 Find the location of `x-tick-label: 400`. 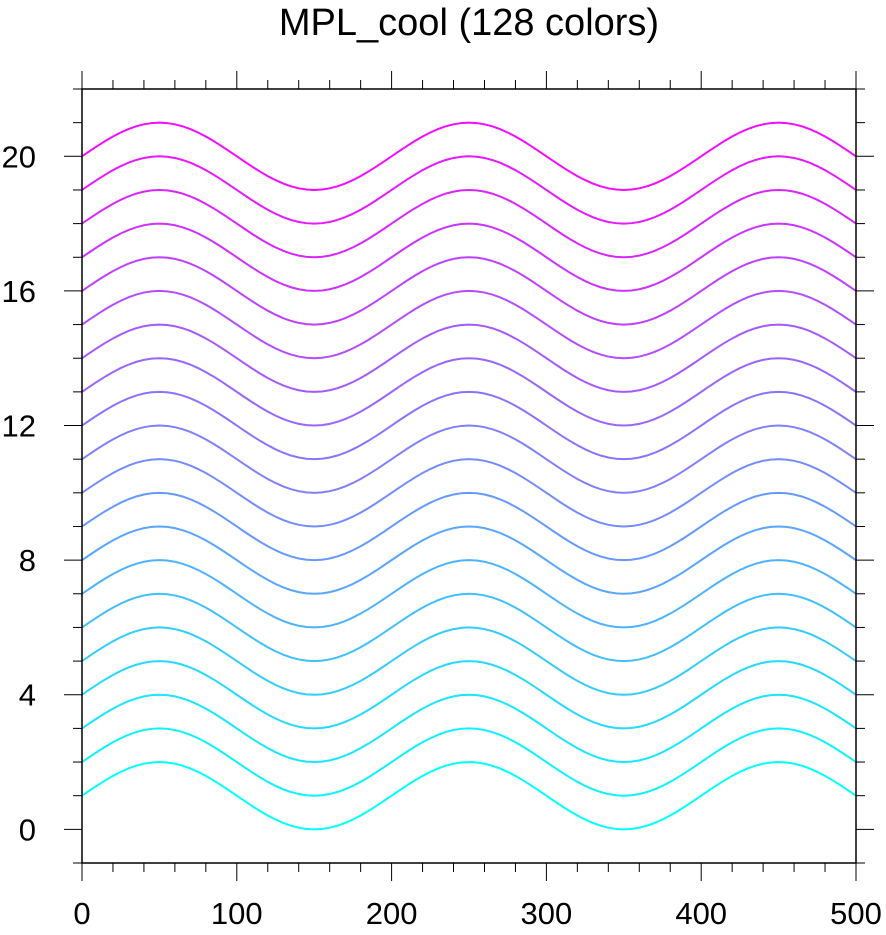

x-tick-label: 400 is located at coordinates (701, 913).